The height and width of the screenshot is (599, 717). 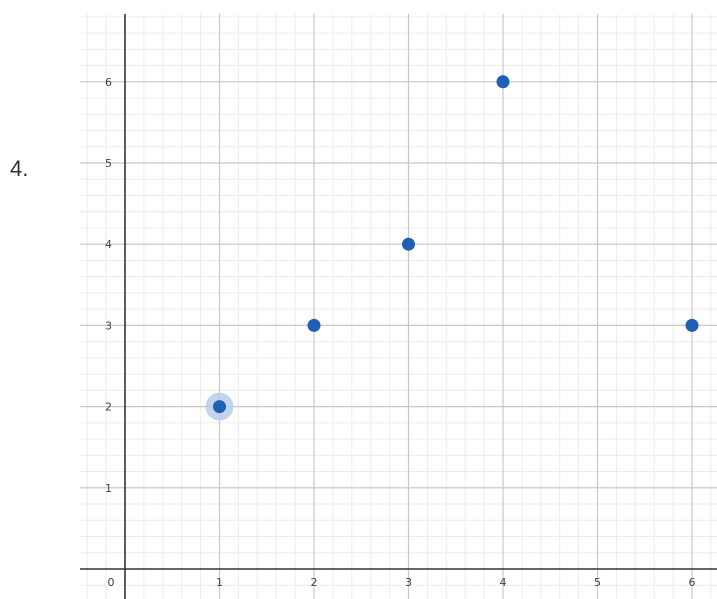 What do you see at coordinates (314, 582) in the screenshot?
I see `x-tick-label: 2` at bounding box center [314, 582].